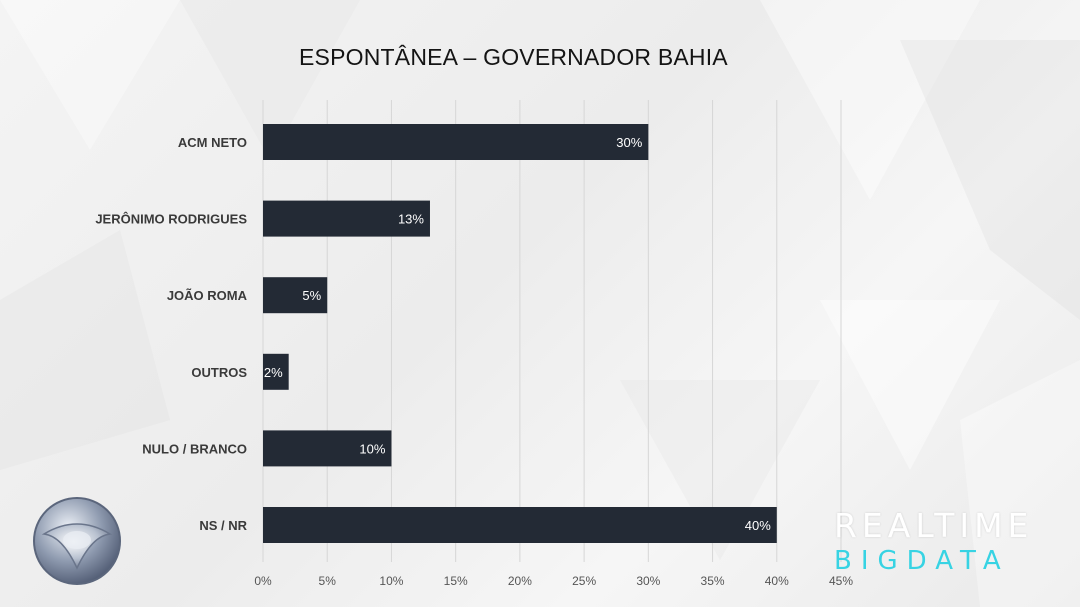  What do you see at coordinates (212, 142) in the screenshot?
I see `category-label: ACM NETO` at bounding box center [212, 142].